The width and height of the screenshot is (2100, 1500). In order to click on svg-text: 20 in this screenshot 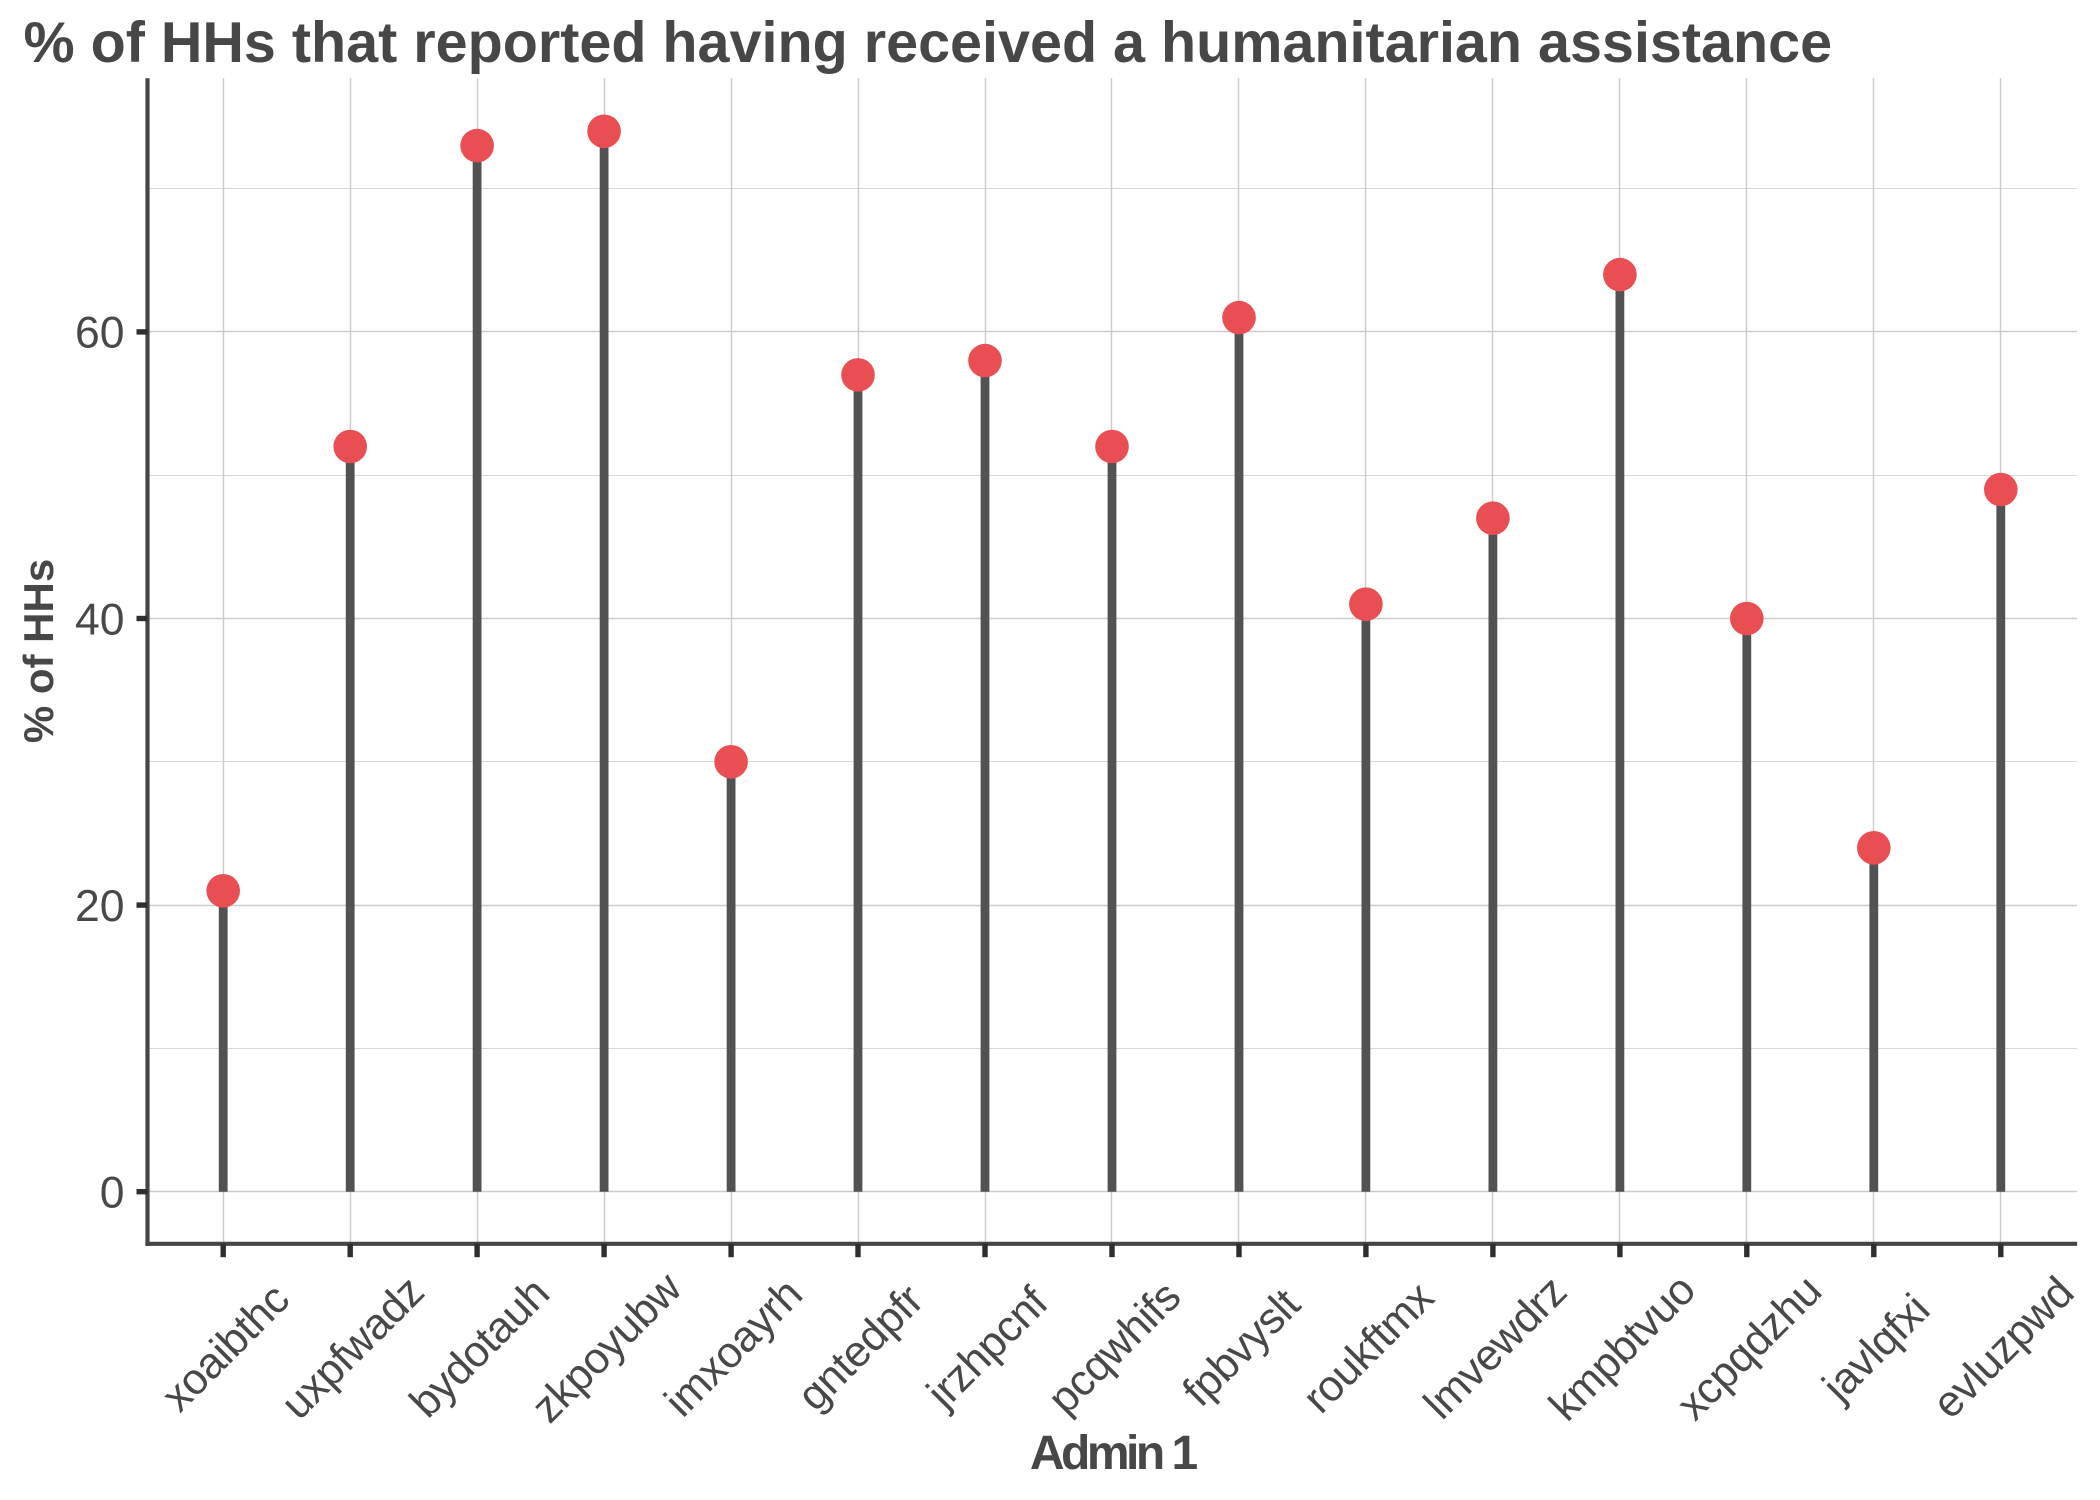, I will do `click(100, 906)`.